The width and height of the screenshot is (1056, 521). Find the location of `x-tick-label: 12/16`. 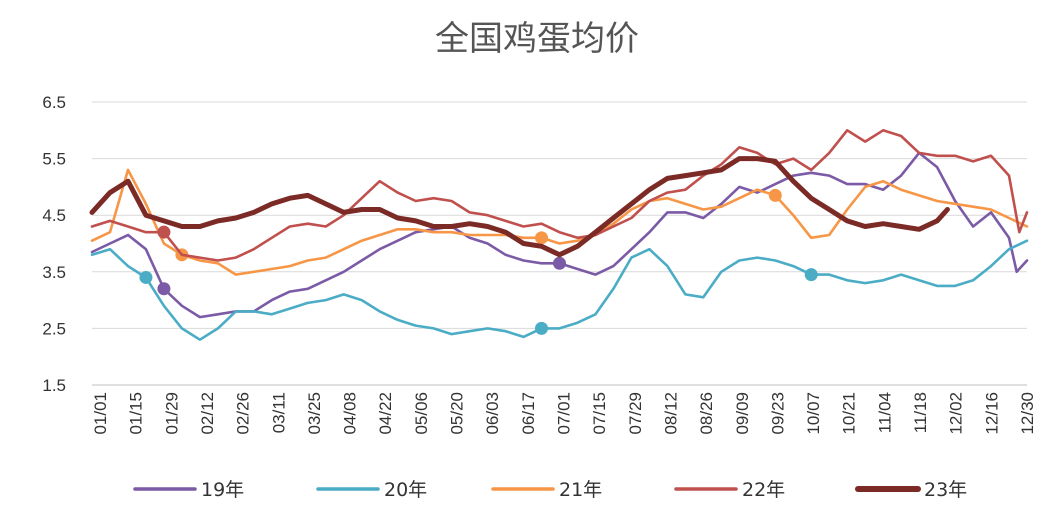

x-tick-label: 12/16 is located at coordinates (991, 413).